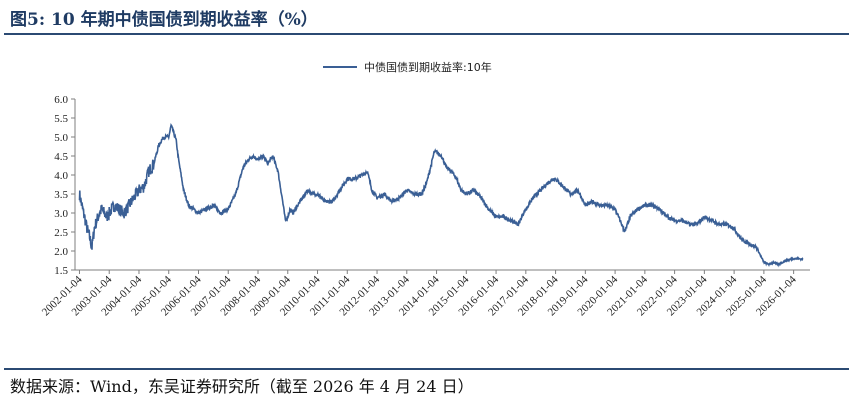 This screenshot has width=853, height=400. I want to click on bottom-divider, so click(426, 369).